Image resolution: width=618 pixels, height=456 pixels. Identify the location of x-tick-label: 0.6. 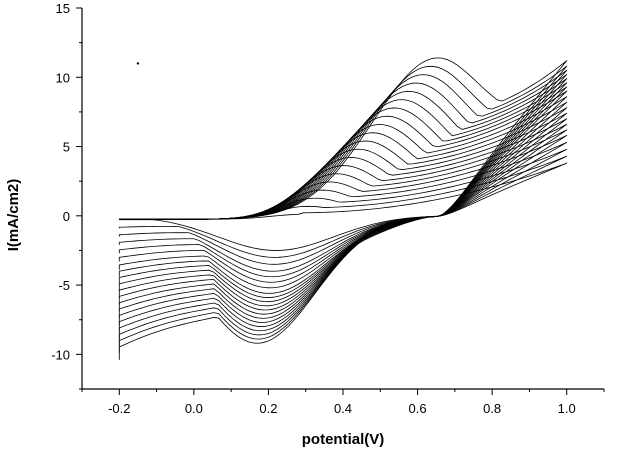
(418, 408).